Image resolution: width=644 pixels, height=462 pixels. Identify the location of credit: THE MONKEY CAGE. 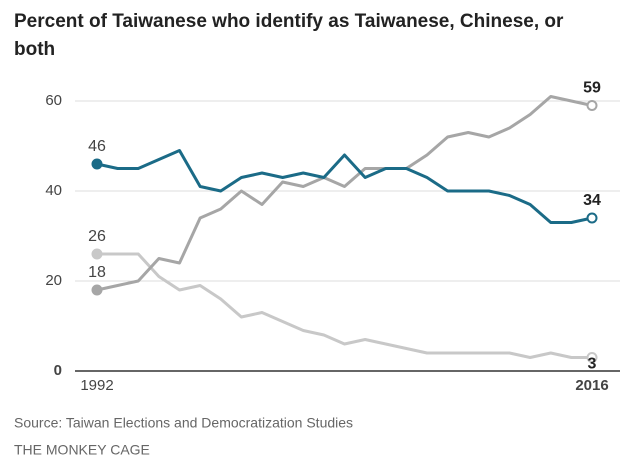
(82, 450).